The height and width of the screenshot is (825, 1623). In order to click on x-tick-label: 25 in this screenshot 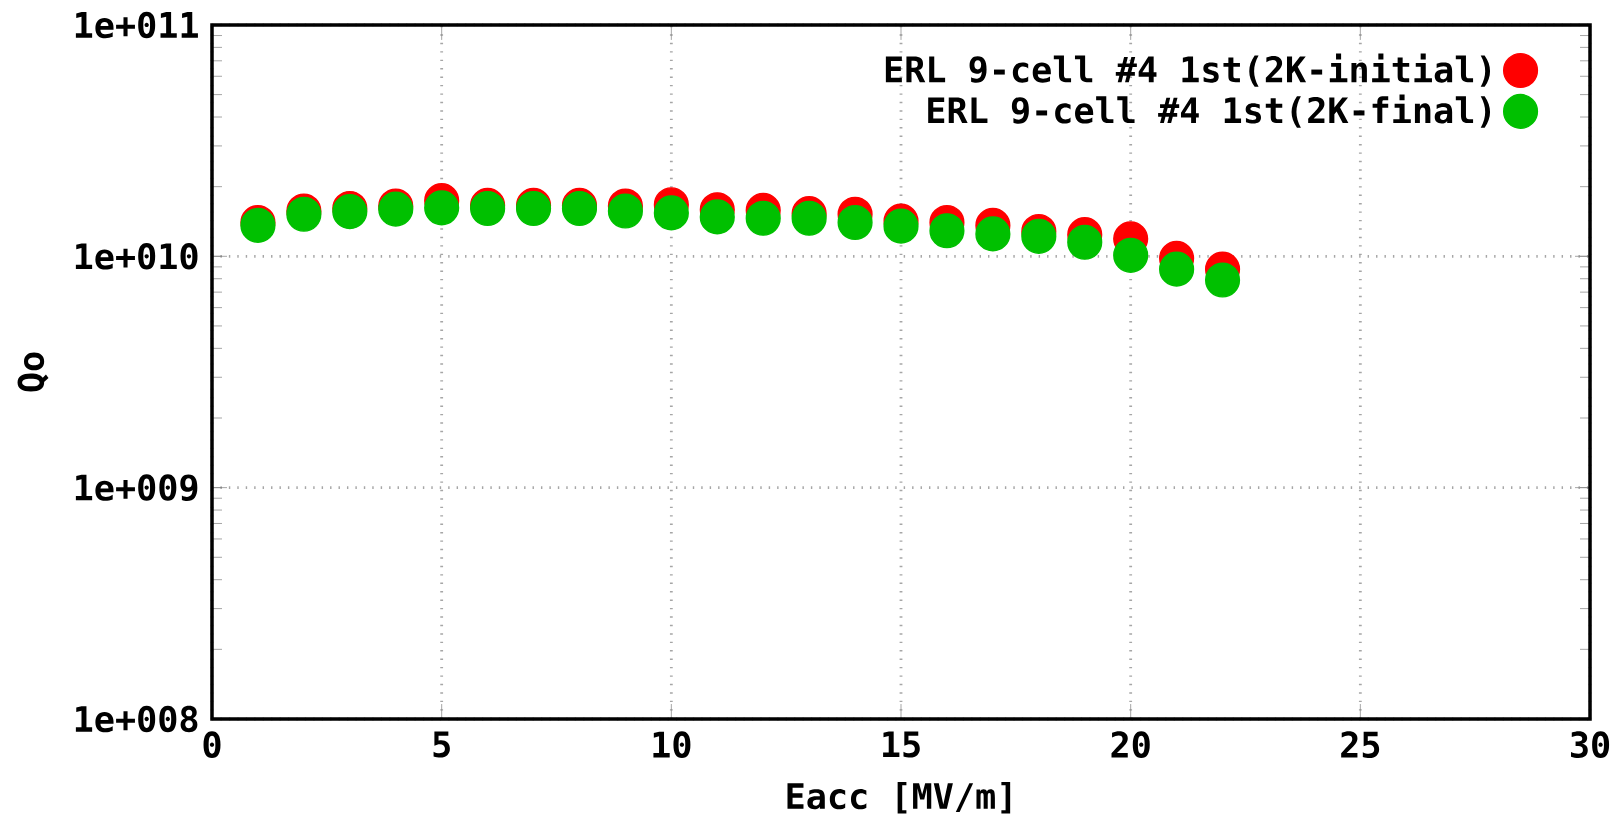, I will do `click(1360, 744)`.